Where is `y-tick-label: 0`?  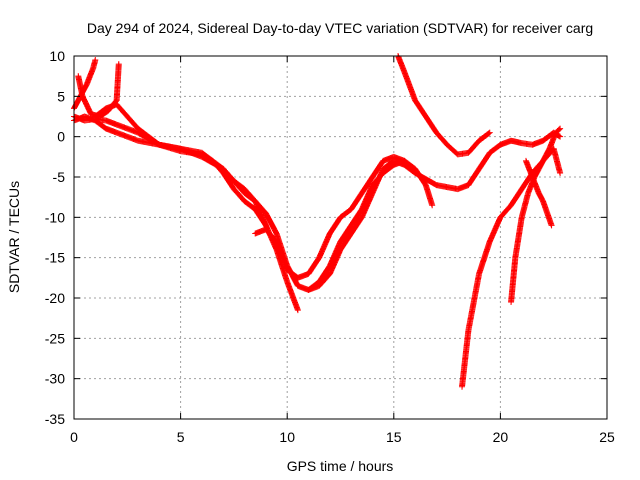
y-tick-label: 0 is located at coordinates (61, 137).